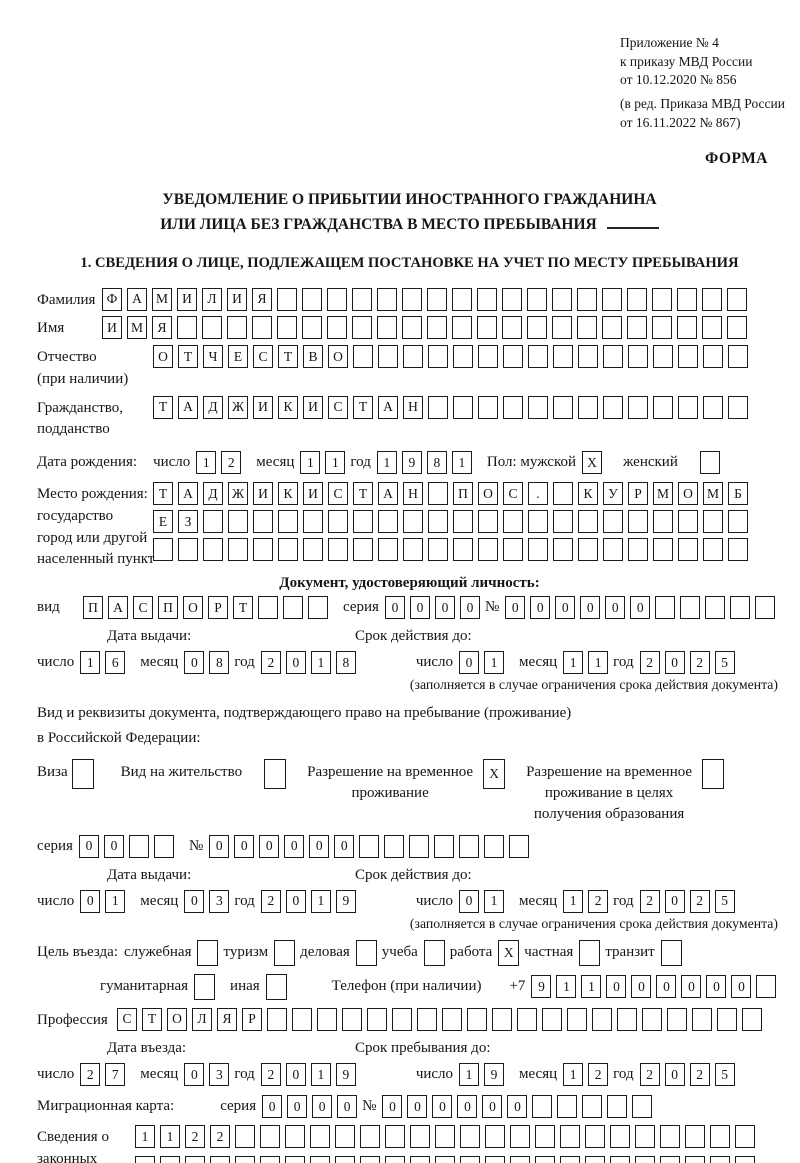 Image resolution: width=800 pixels, height=1163 pixels. What do you see at coordinates (496, 773) in the screenshot?
I see `option-temp-residence-checkbox: X` at bounding box center [496, 773].